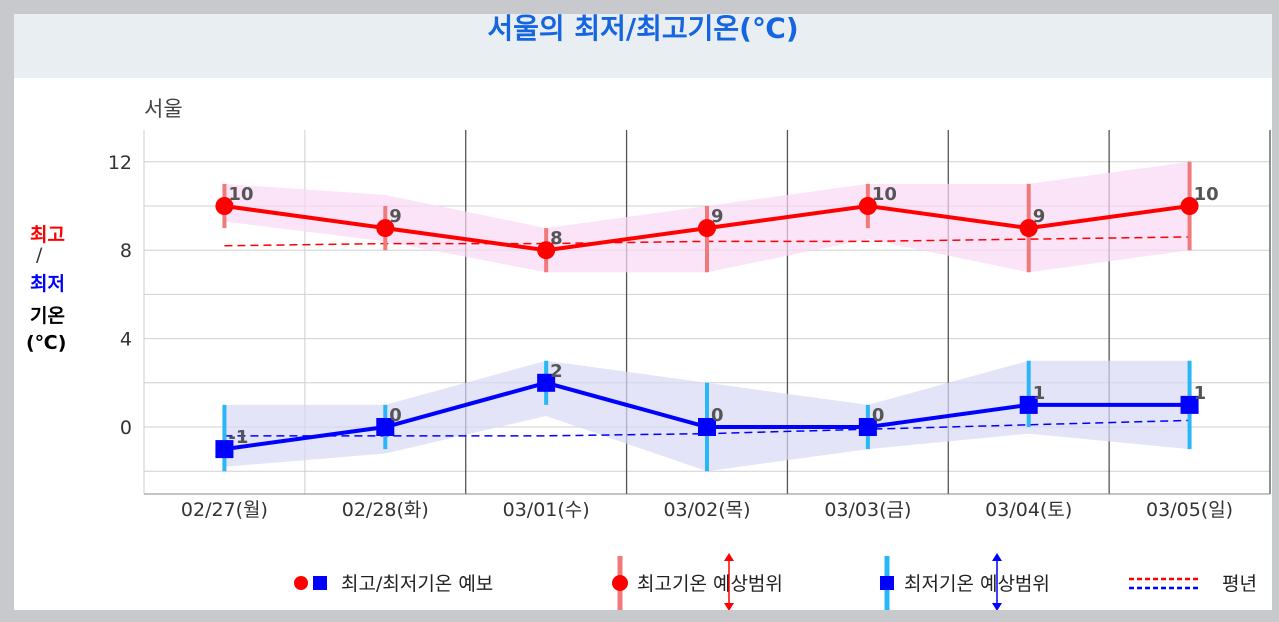 Image resolution: width=1279 pixels, height=622 pixels. I want to click on x-tick-label: 03/01(수), so click(546, 510).